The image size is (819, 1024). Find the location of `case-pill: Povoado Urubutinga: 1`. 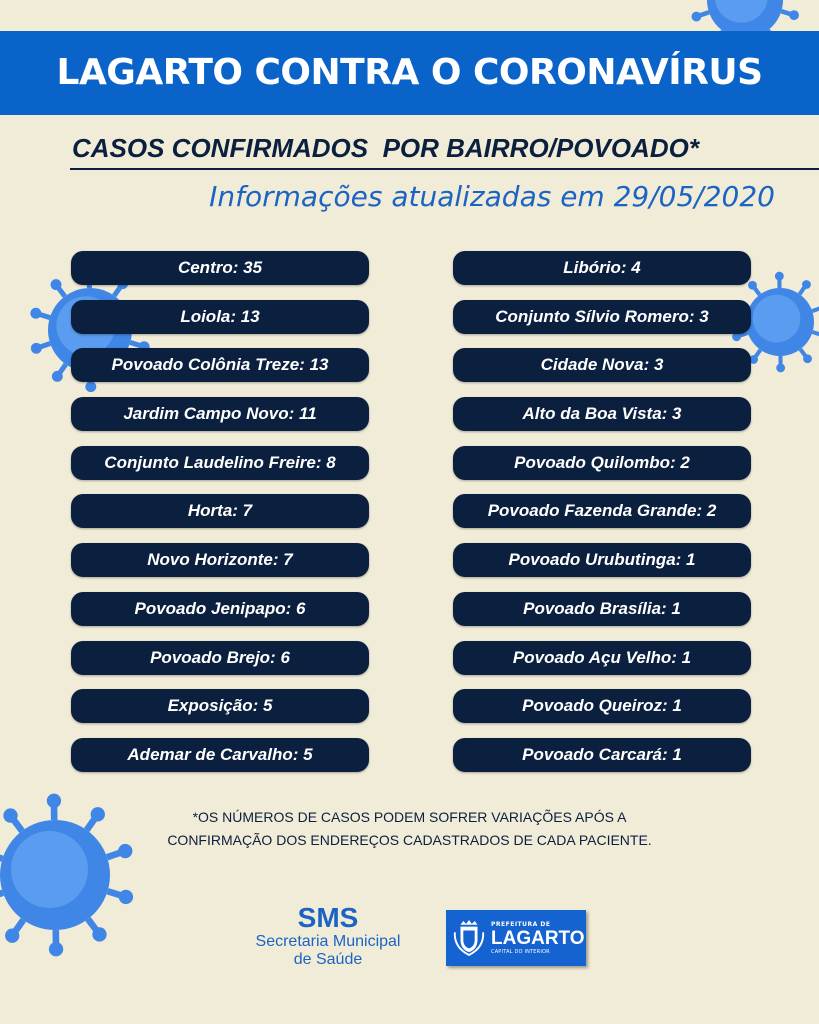

case-pill: Povoado Urubutinga: 1 is located at coordinates (602, 560).